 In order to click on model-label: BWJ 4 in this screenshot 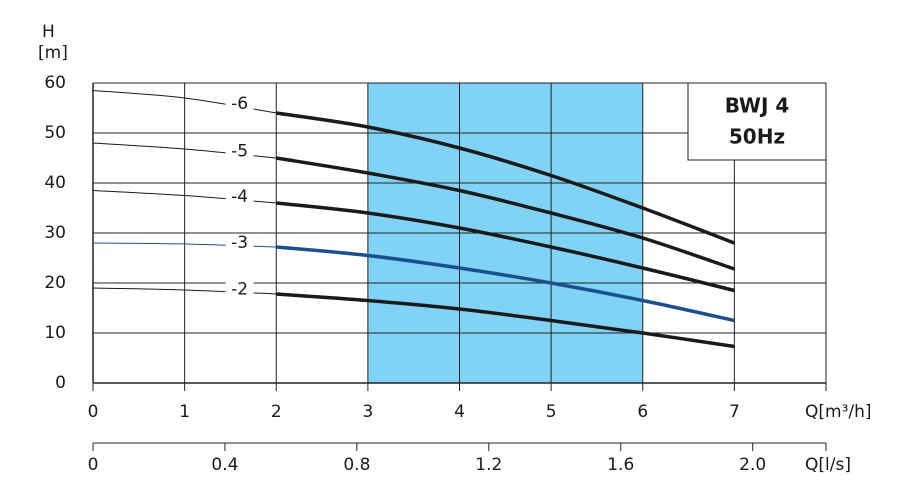, I will do `click(757, 106)`.